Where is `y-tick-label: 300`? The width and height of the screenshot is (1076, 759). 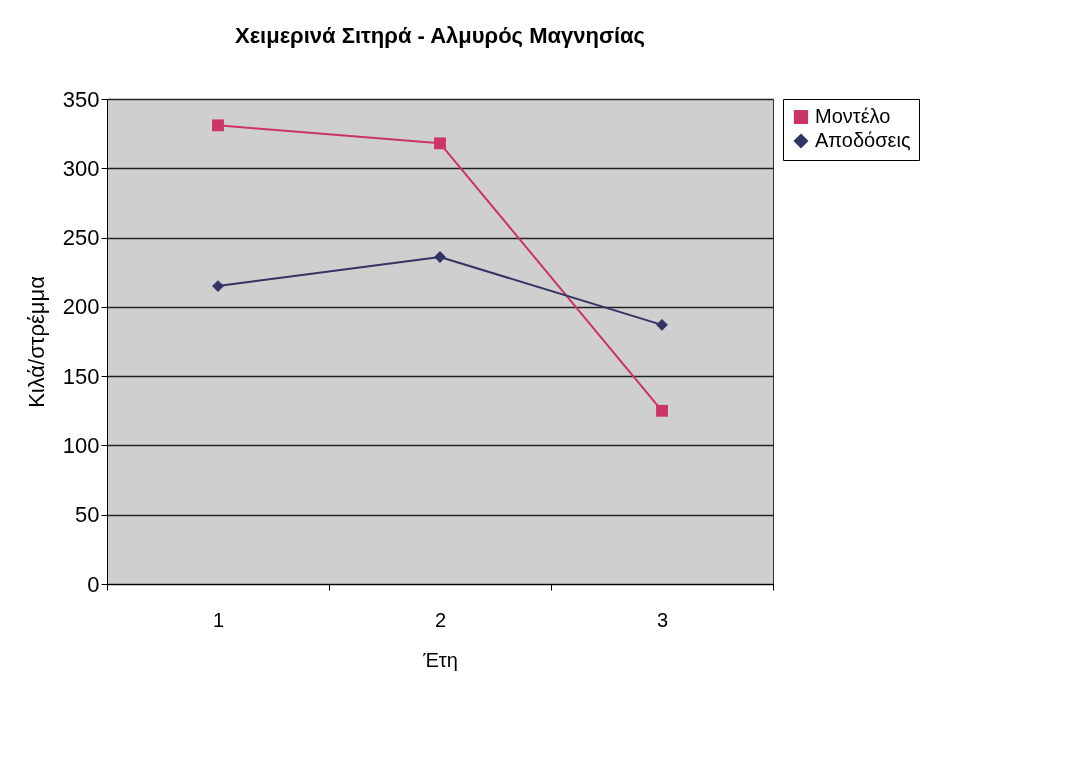 y-tick-label: 300 is located at coordinates (81, 168).